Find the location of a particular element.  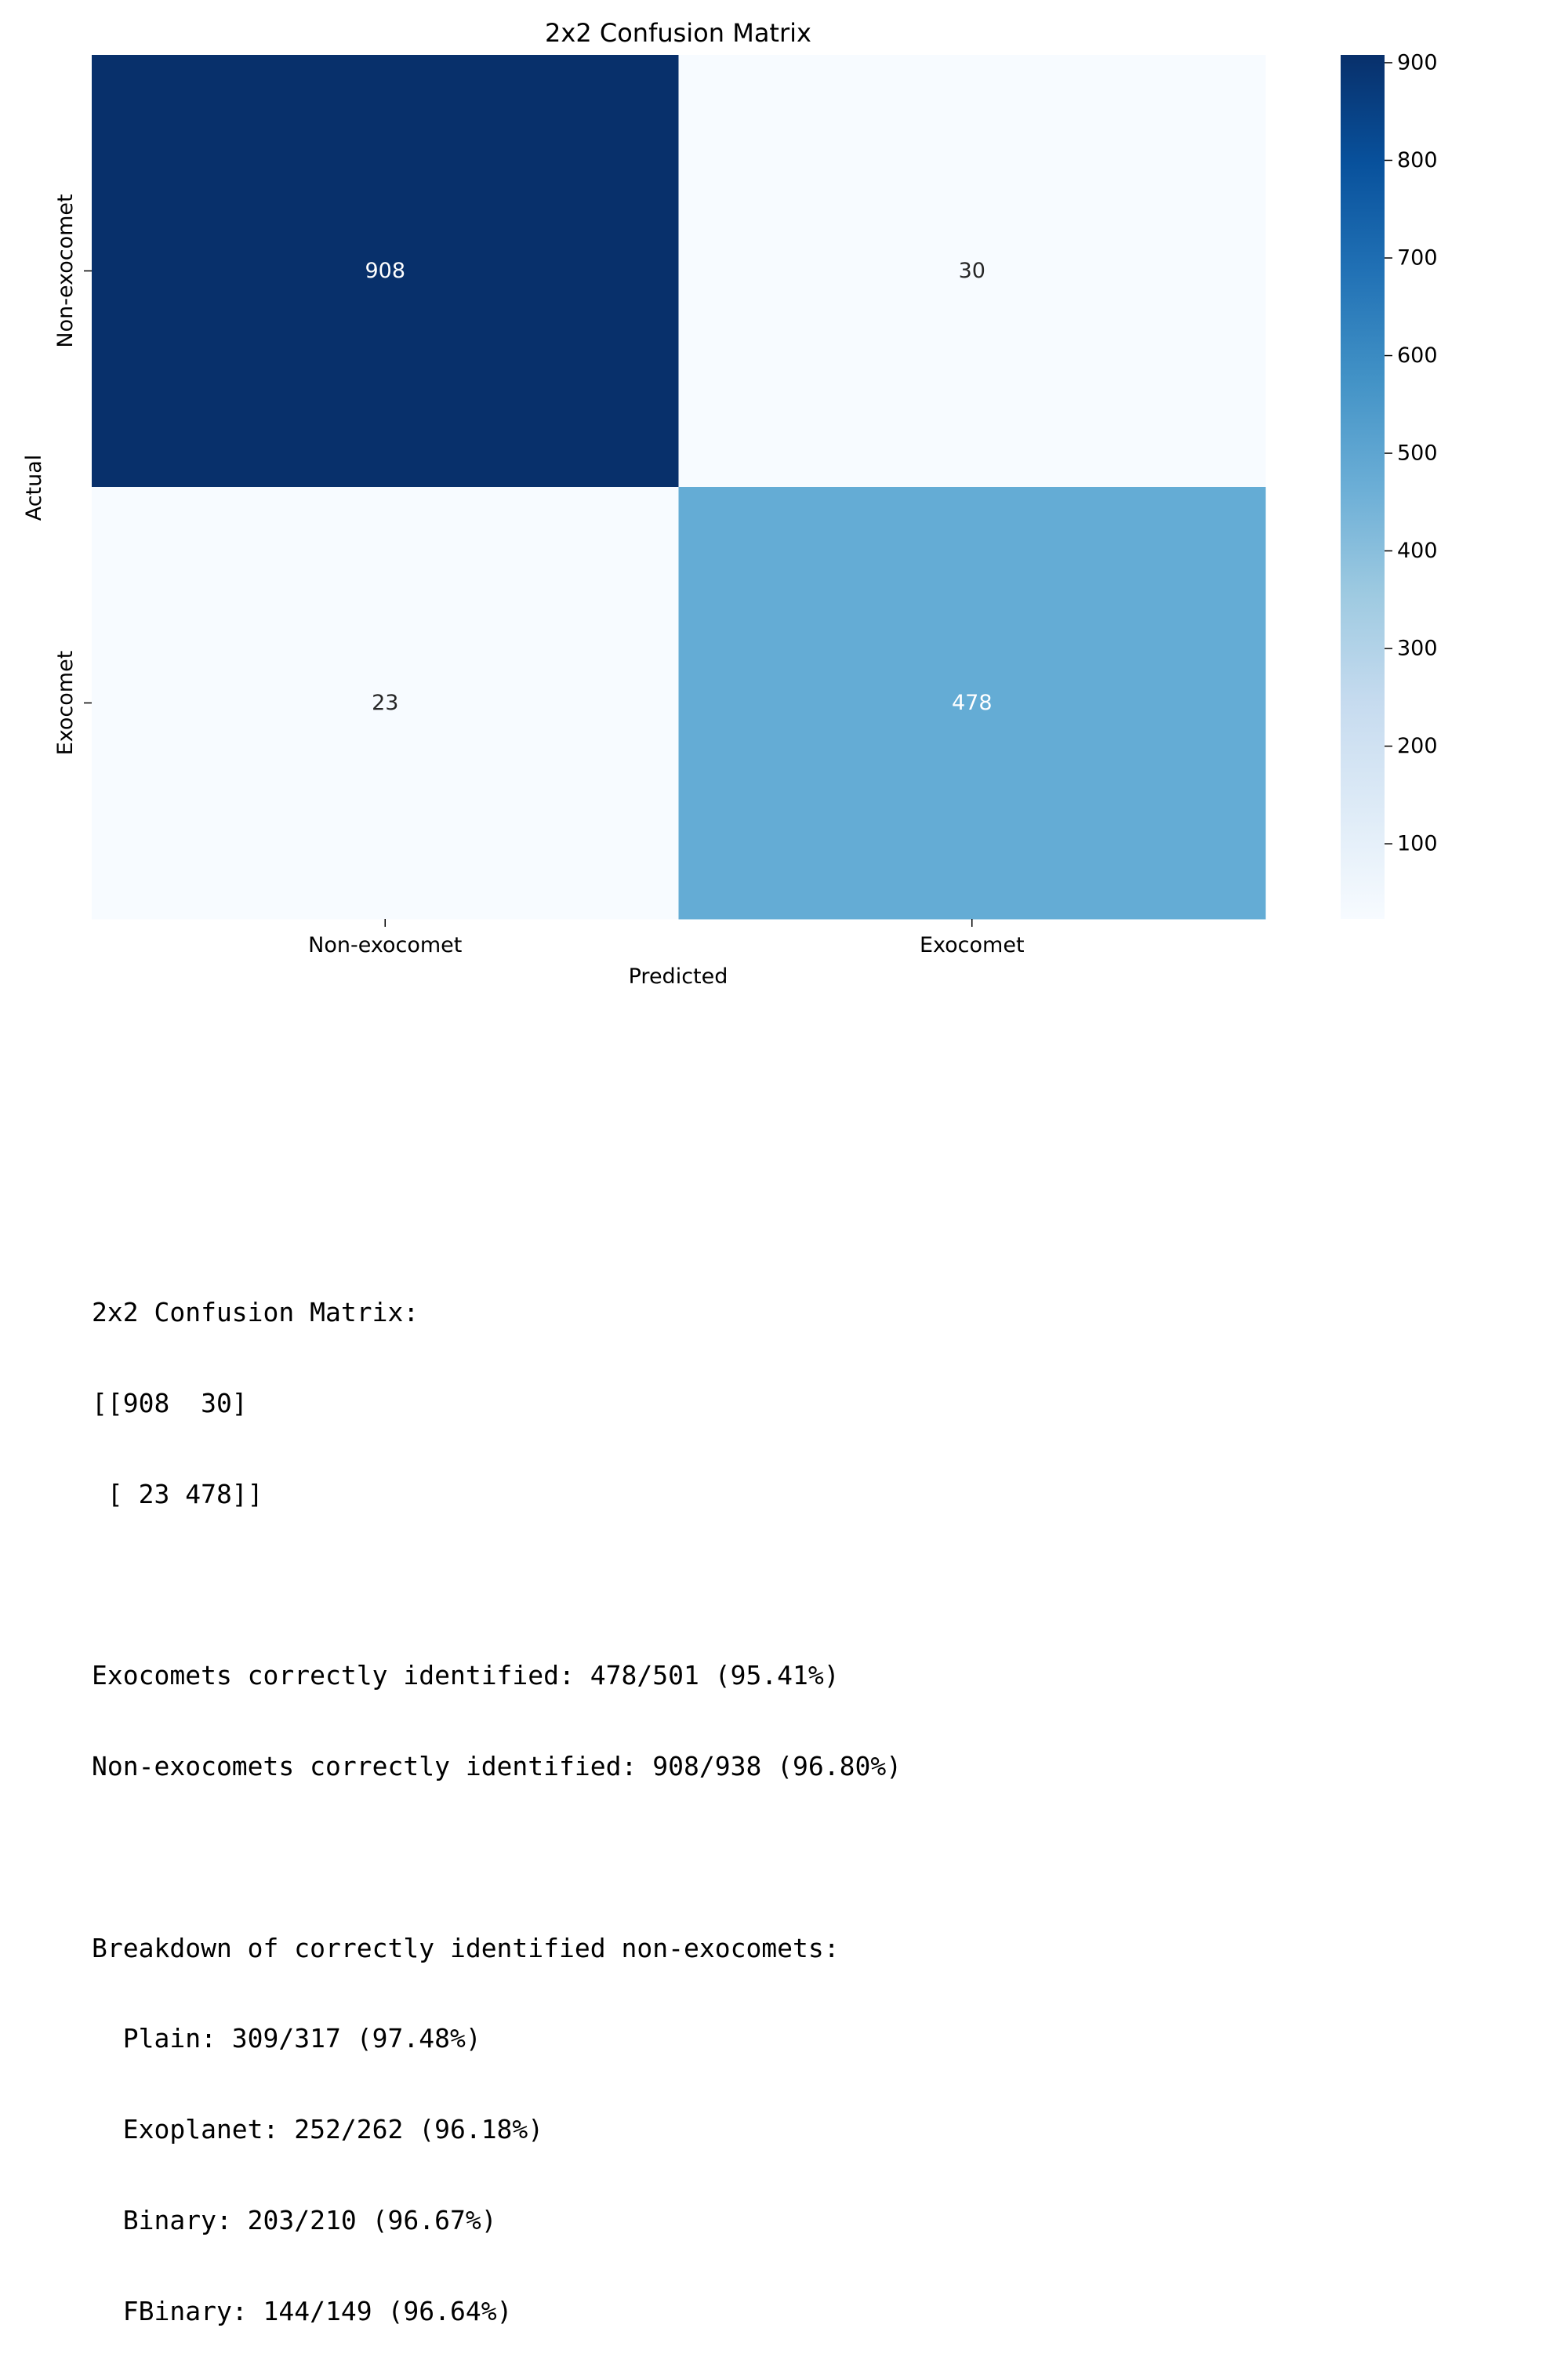

y-tick-label: Non-exocomet is located at coordinates (65, 270).